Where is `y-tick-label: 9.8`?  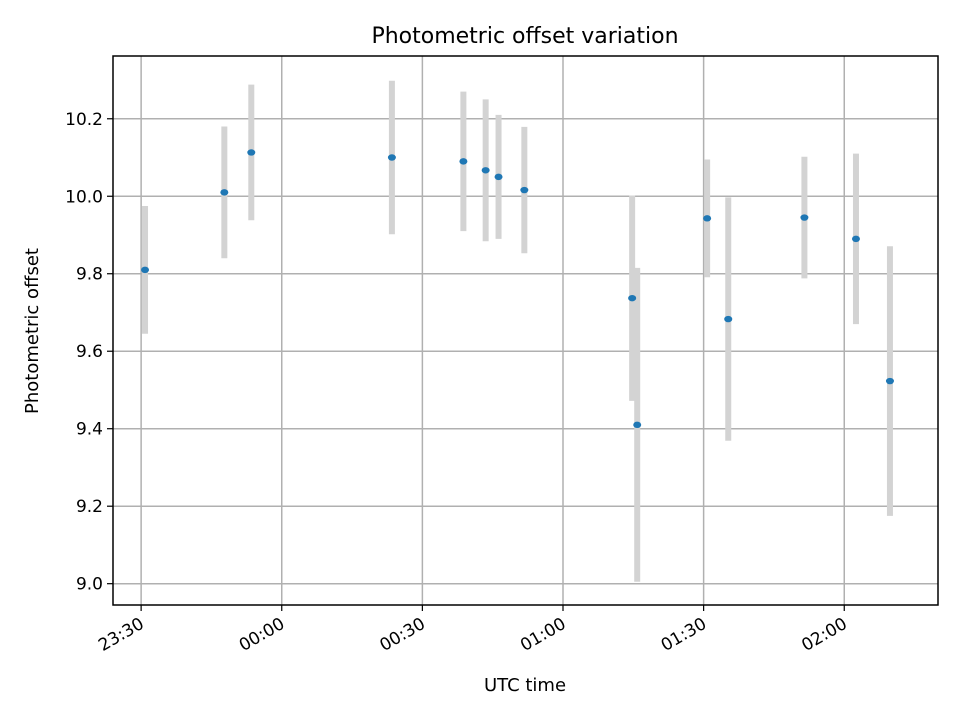 y-tick-label: 9.8 is located at coordinates (89, 275).